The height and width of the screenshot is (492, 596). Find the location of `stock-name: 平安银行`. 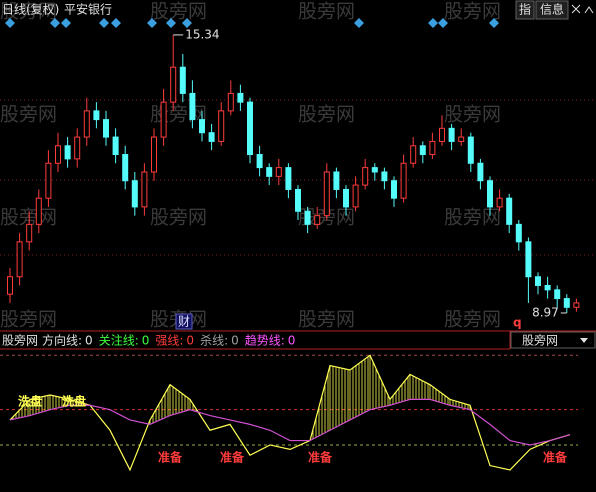

stock-name: 平安银行 is located at coordinates (88, 9).